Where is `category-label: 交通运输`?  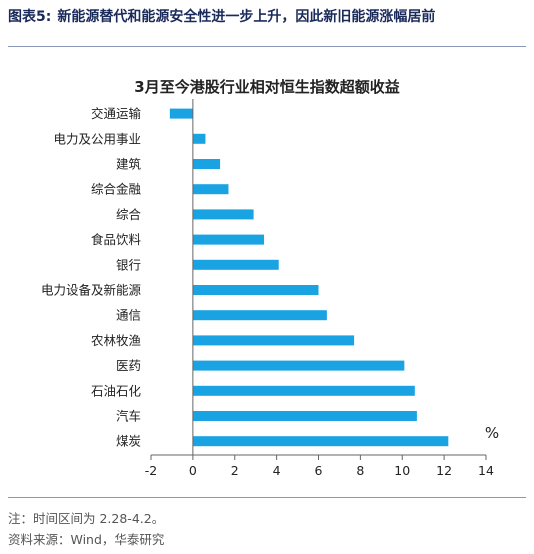 category-label: 交通运输 is located at coordinates (116, 113).